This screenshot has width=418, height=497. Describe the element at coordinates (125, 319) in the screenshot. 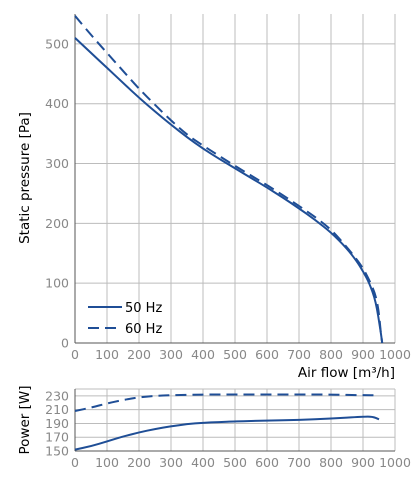

I see `pressure-legend: 50 Hz 60 Hz` at that location.